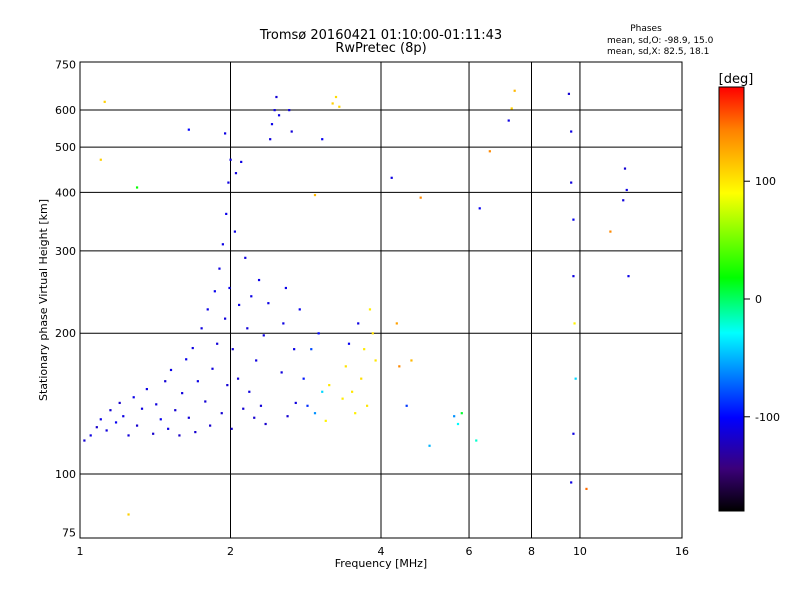 The image size is (800, 604). Describe the element at coordinates (765, 181) in the screenshot. I see `colorbar-tick-label: 100` at that location.